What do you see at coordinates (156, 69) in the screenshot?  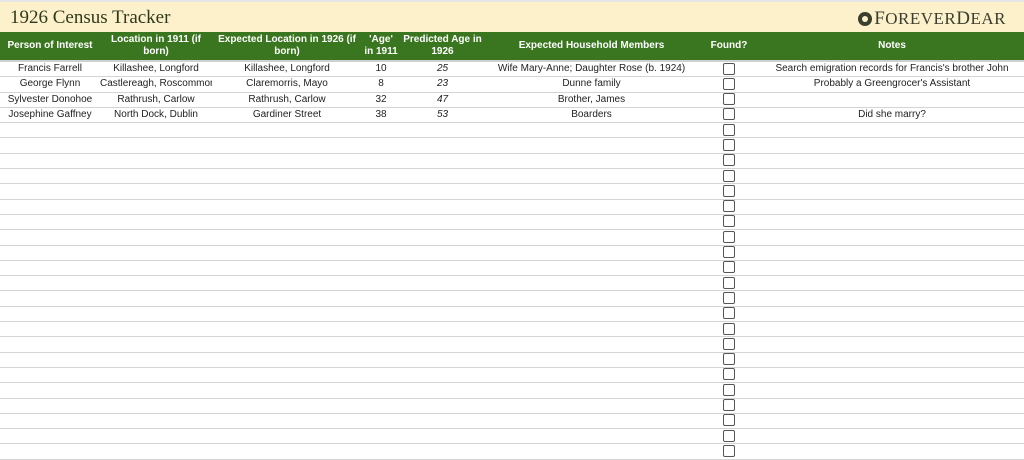 I see `cell-loc1911: Killashee, Longford` at bounding box center [156, 69].